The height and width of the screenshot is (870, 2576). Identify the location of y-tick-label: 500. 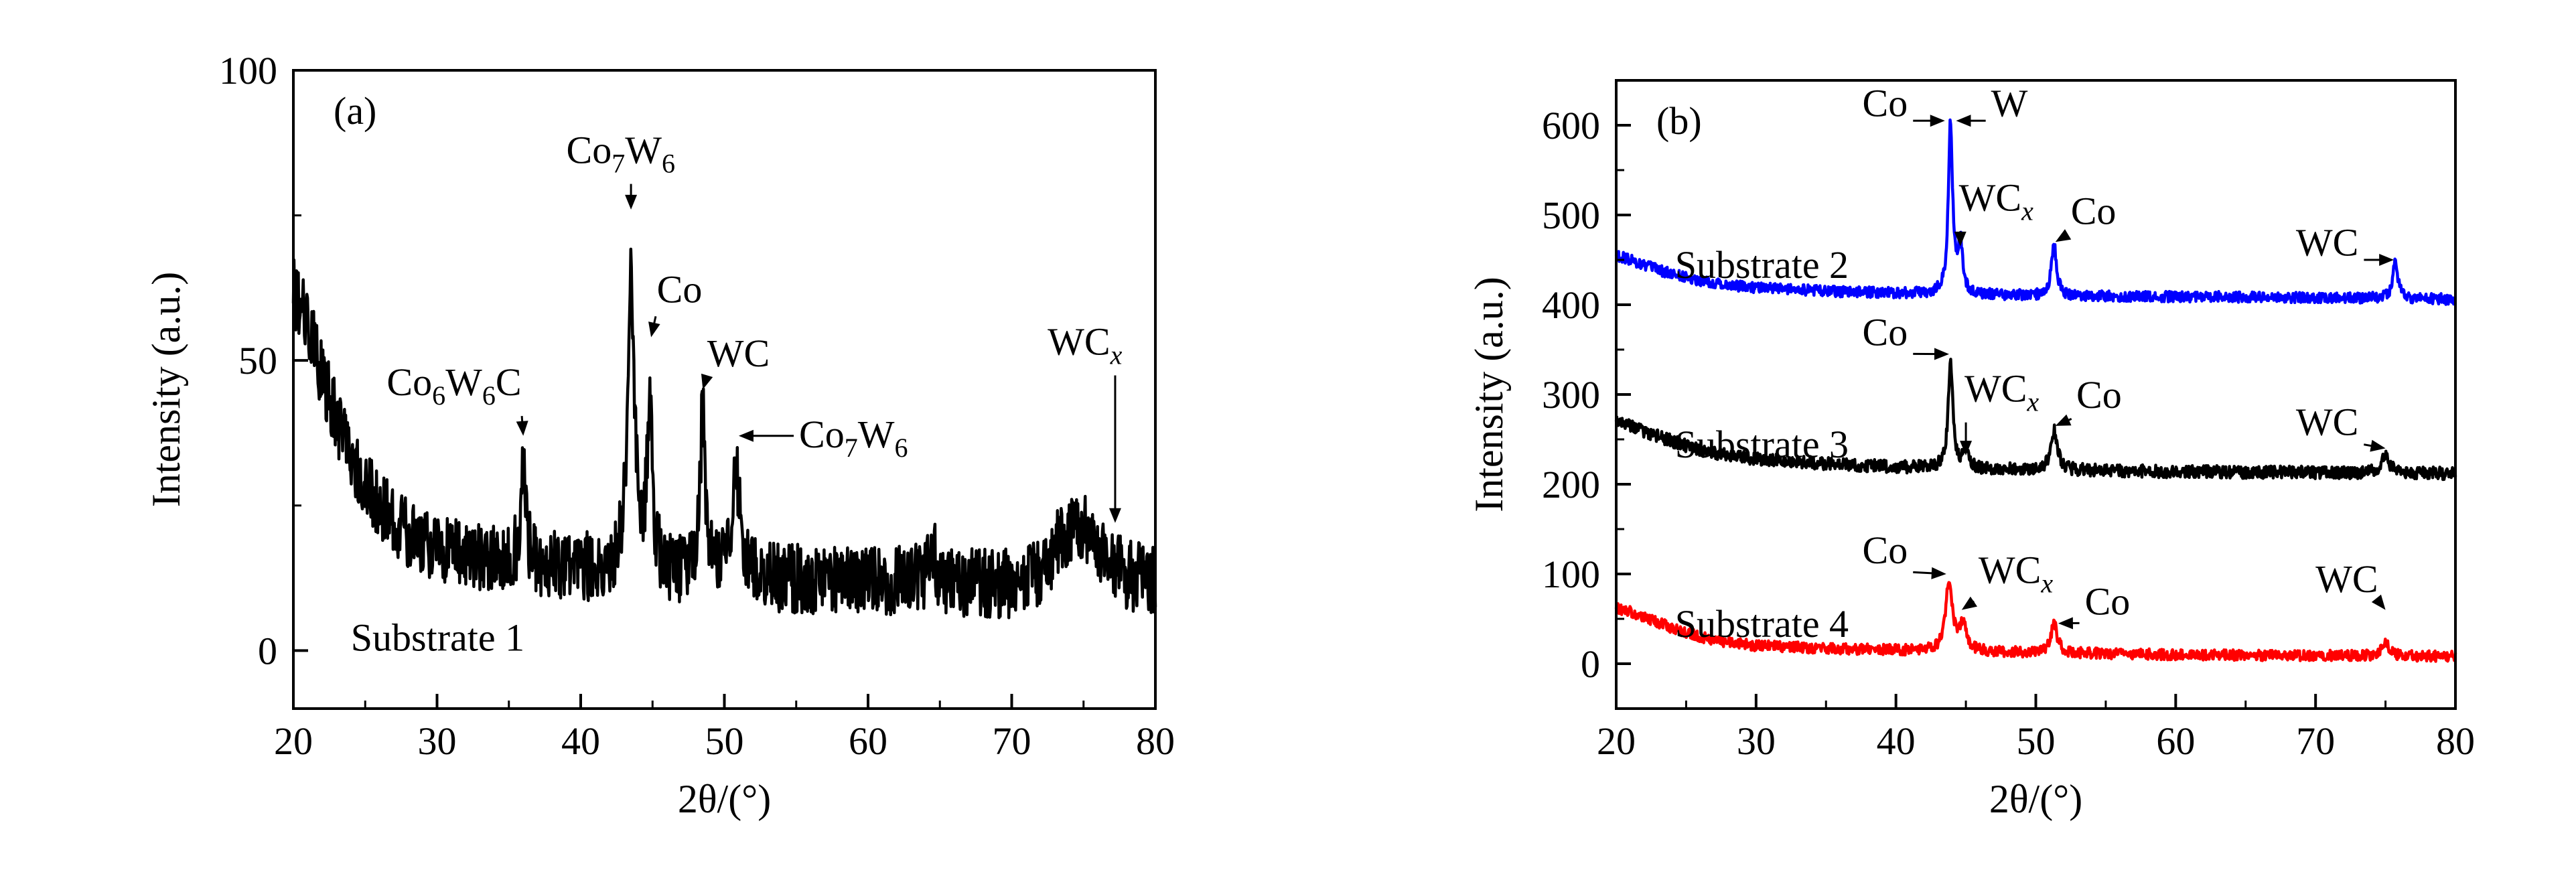
(1571, 215).